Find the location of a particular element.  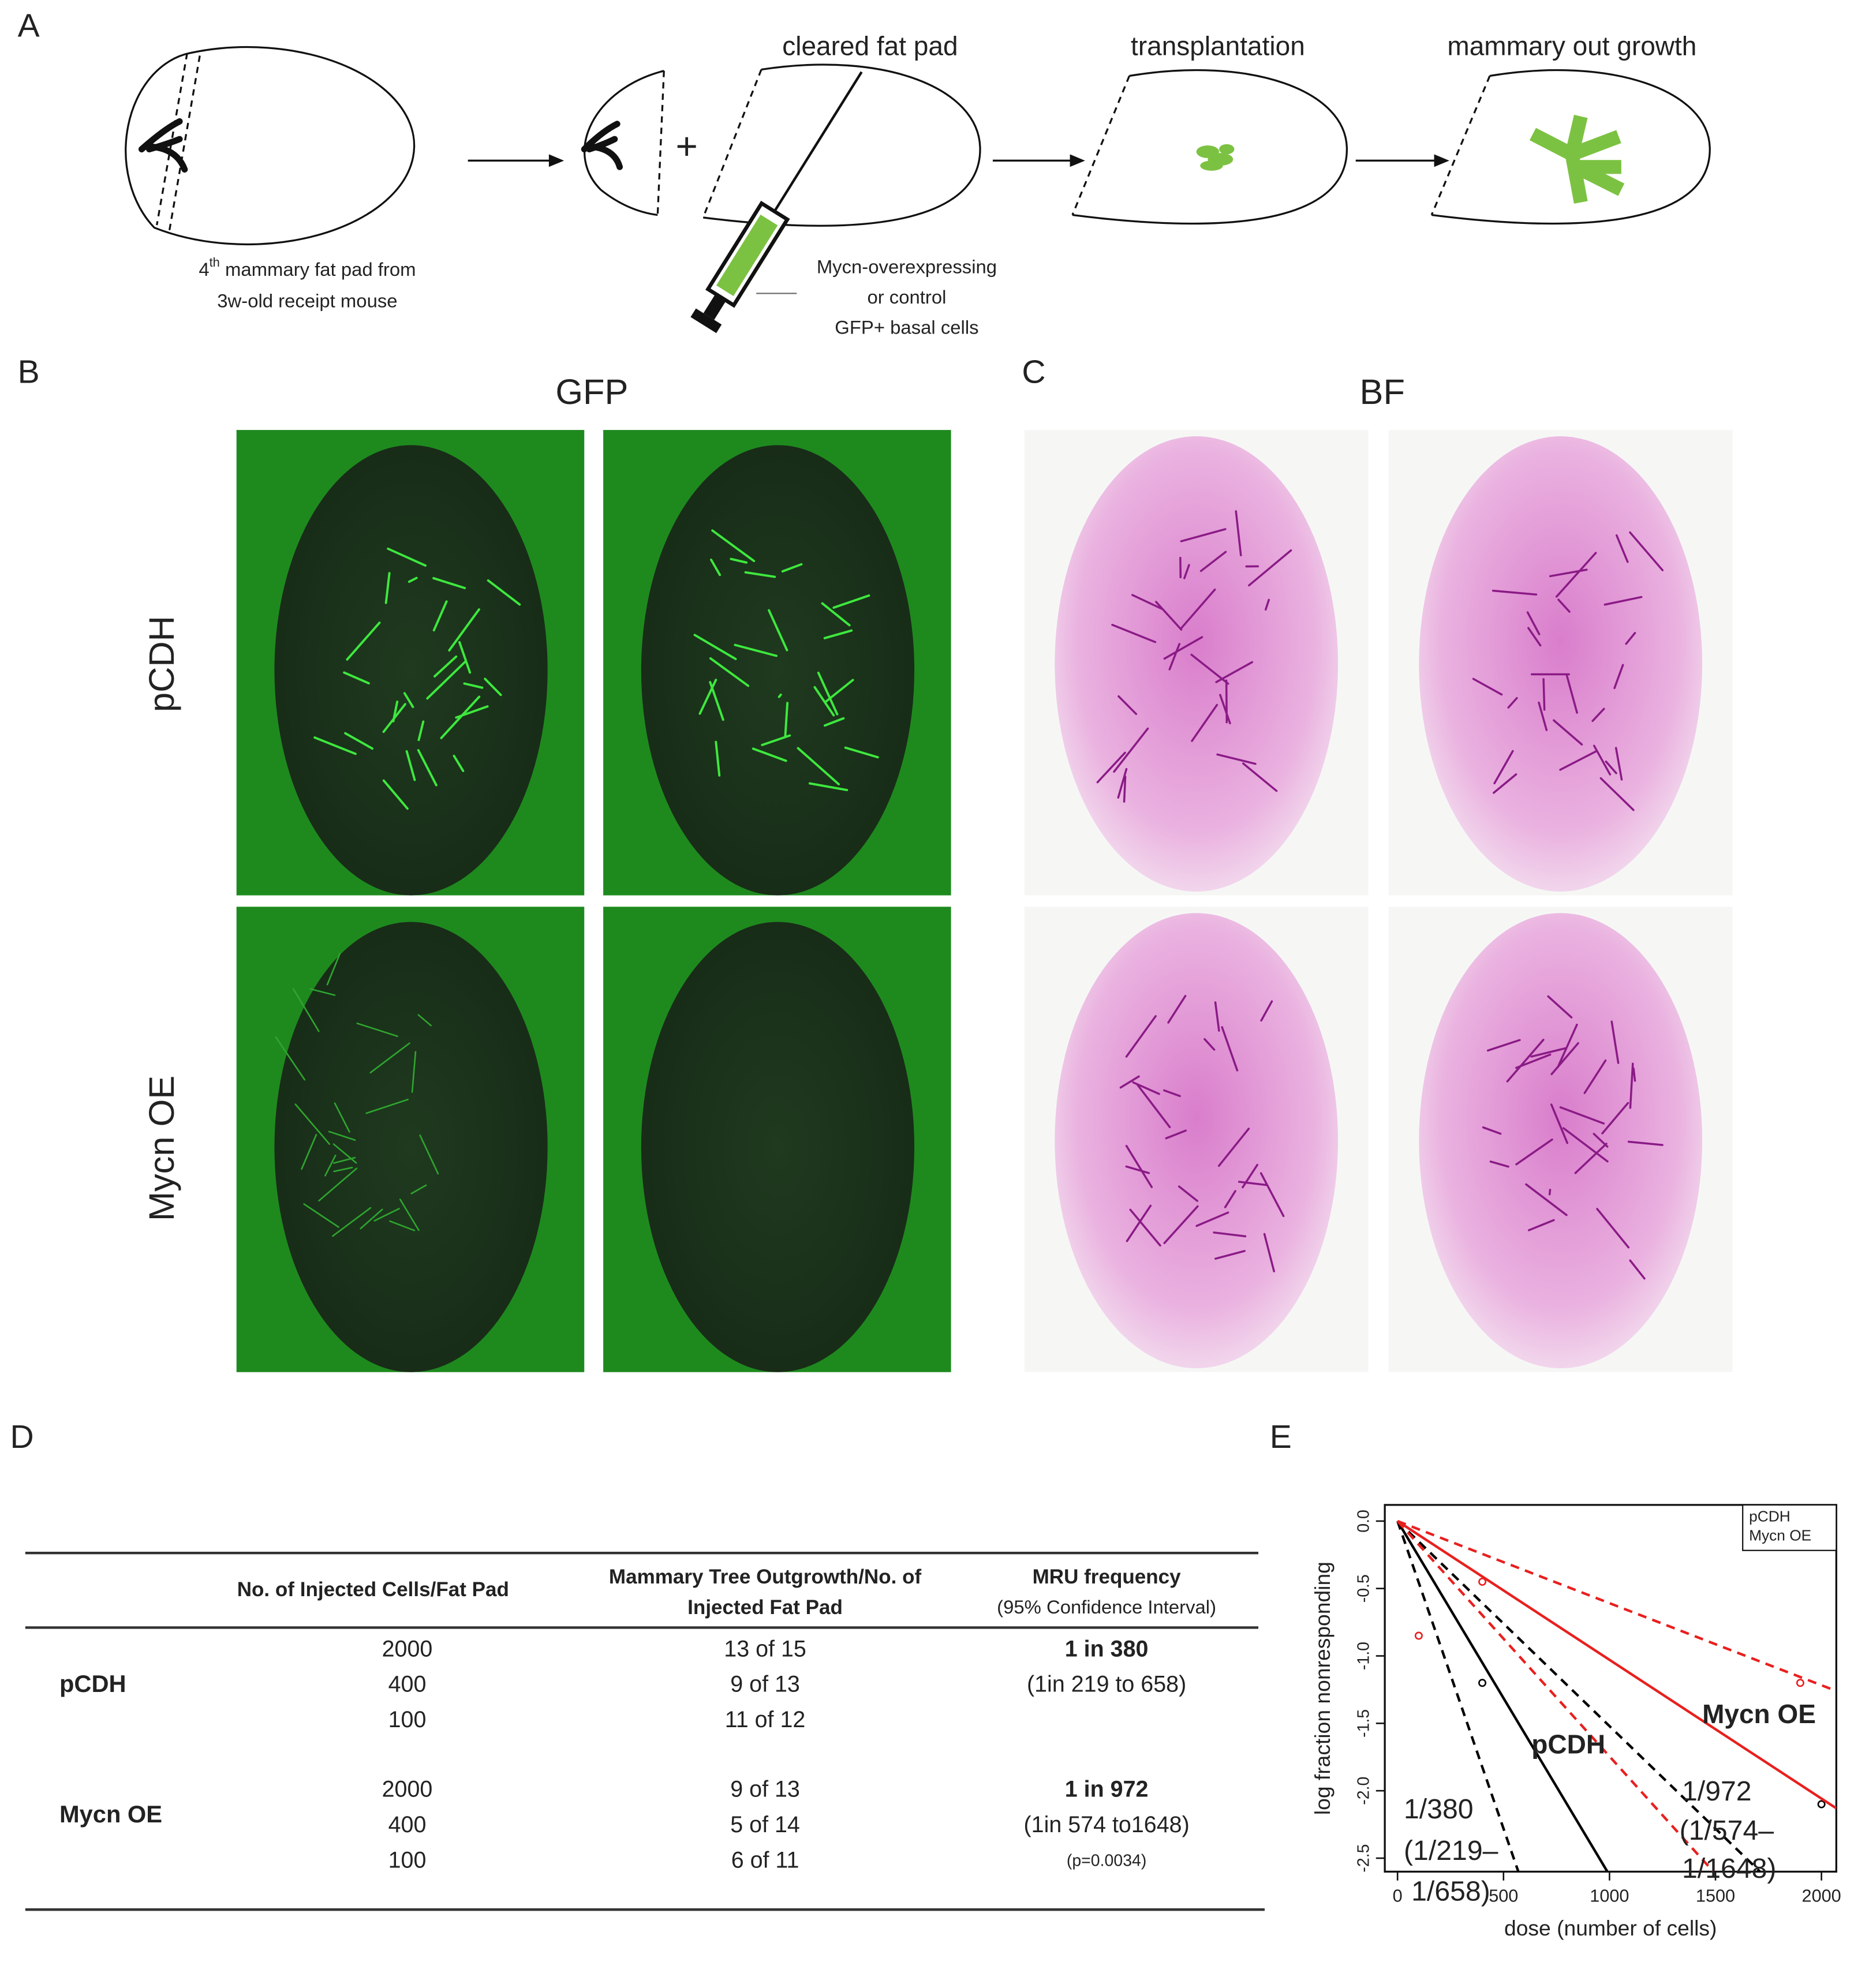

table-cell: 400 is located at coordinates (407, 1684).